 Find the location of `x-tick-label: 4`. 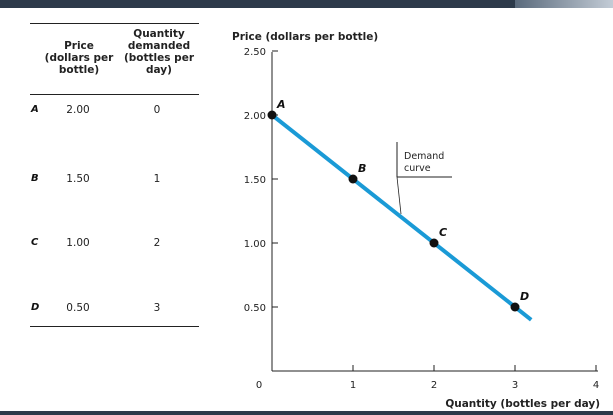

x-tick-label: 4 is located at coordinates (596, 385).